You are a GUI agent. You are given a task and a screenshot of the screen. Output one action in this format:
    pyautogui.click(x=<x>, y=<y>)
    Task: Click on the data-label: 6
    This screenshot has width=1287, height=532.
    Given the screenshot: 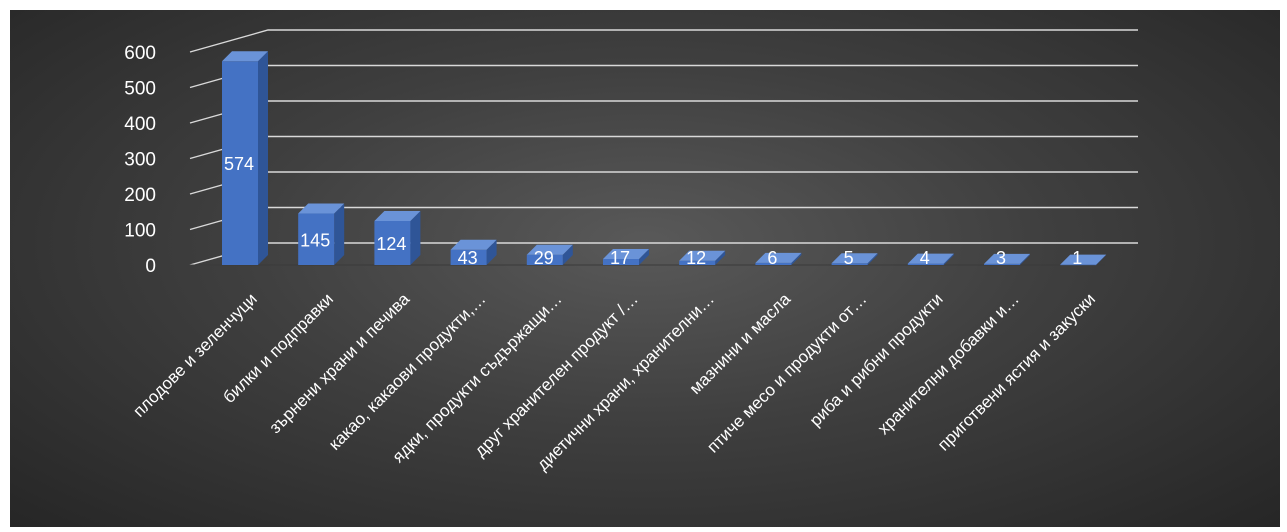 What is the action you would take?
    pyautogui.click(x=772, y=258)
    